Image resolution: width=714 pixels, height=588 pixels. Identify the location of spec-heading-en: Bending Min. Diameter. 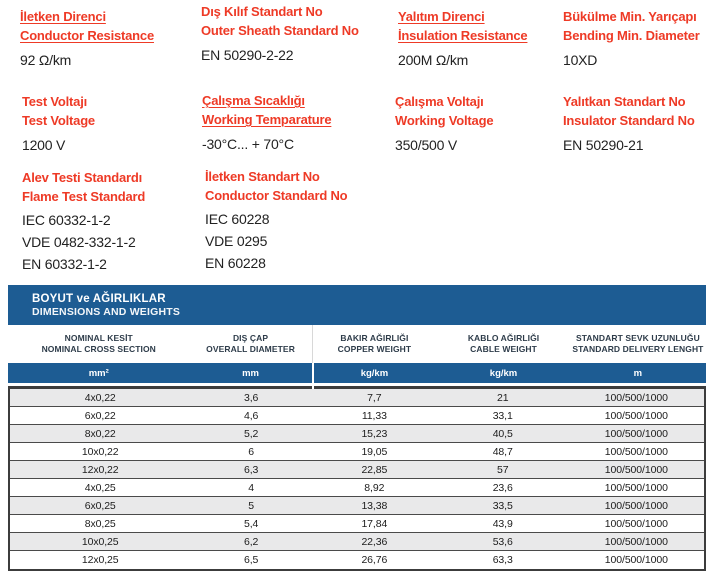
(631, 35).